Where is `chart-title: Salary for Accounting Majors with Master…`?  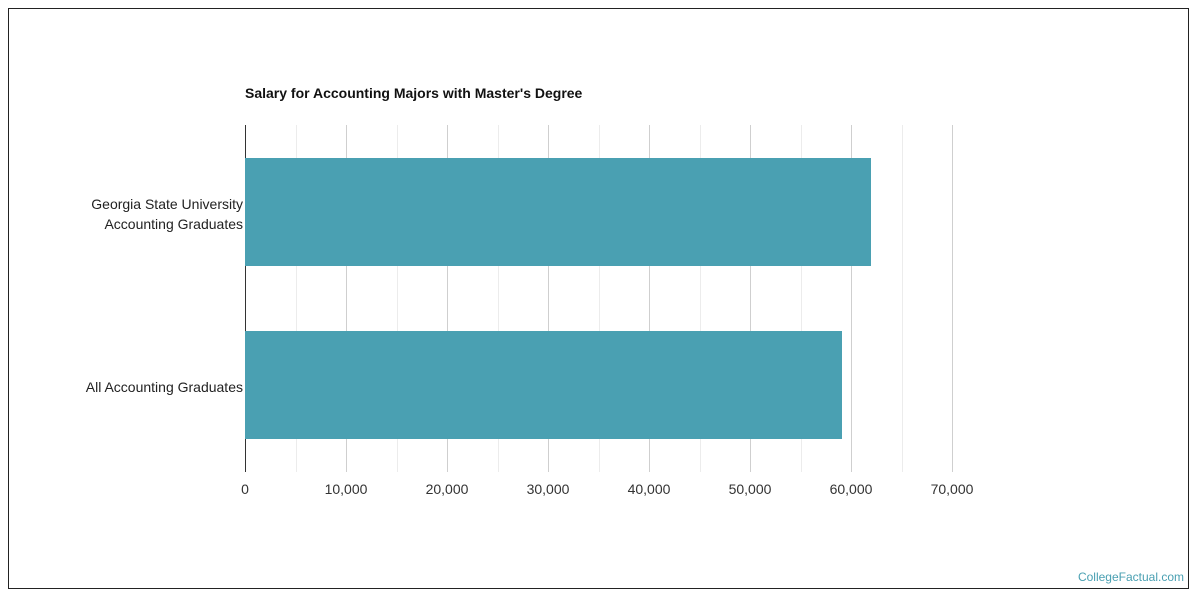 chart-title: Salary for Accounting Majors with Master… is located at coordinates (414, 93).